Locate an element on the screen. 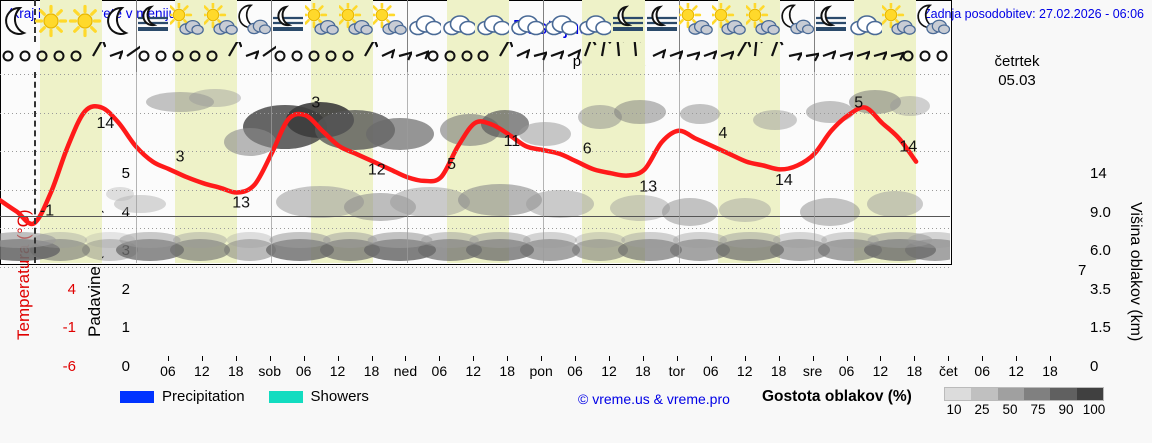  wind-barb-strip is located at coordinates (475, 54).